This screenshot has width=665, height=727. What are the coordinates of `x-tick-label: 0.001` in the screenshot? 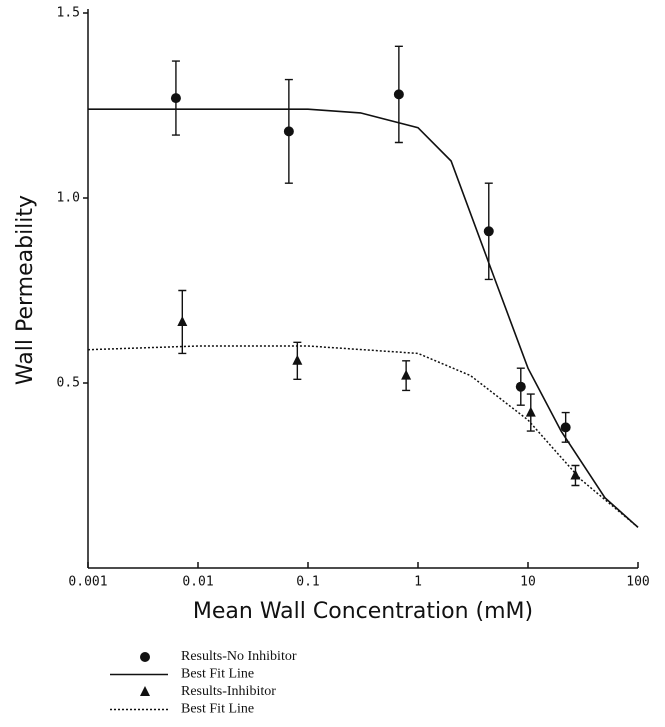 It's located at (87, 582).